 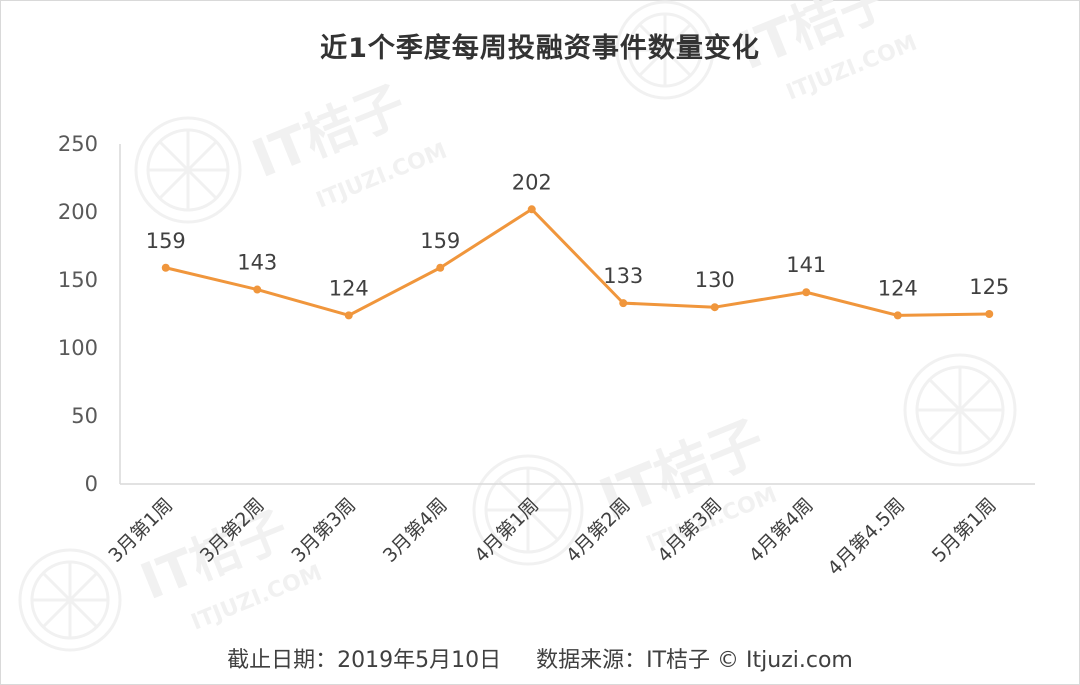 I want to click on chart-footer: 截止日期：2019年5月10日 数据来源：IT桔子 © Itjuzi.com, so click(x=540, y=658).